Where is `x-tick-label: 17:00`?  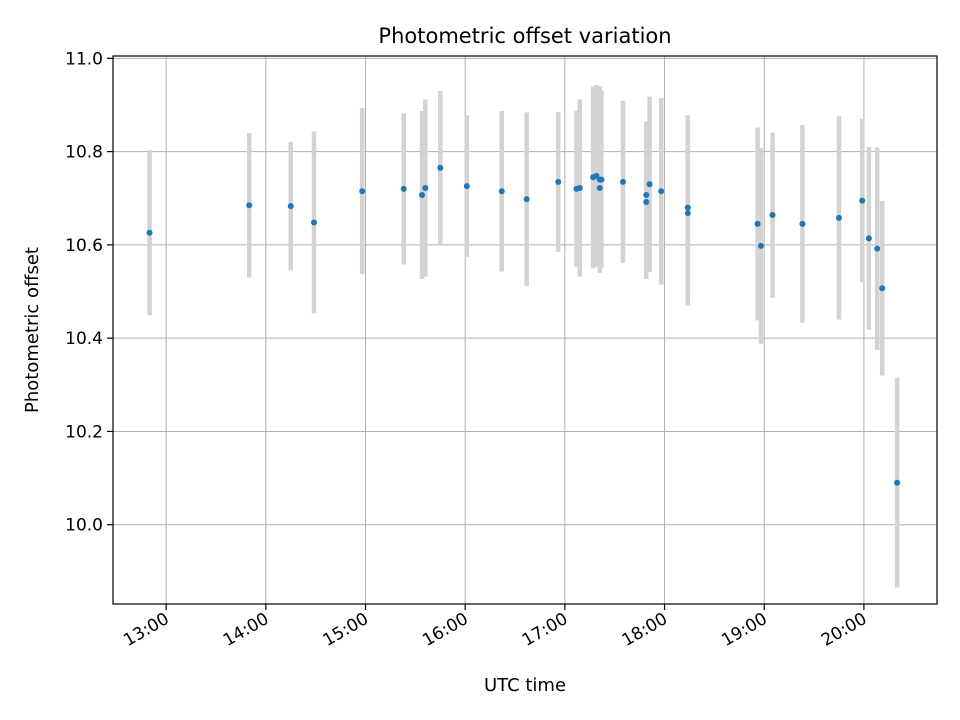 x-tick-label: 17:00 is located at coordinates (545, 630).